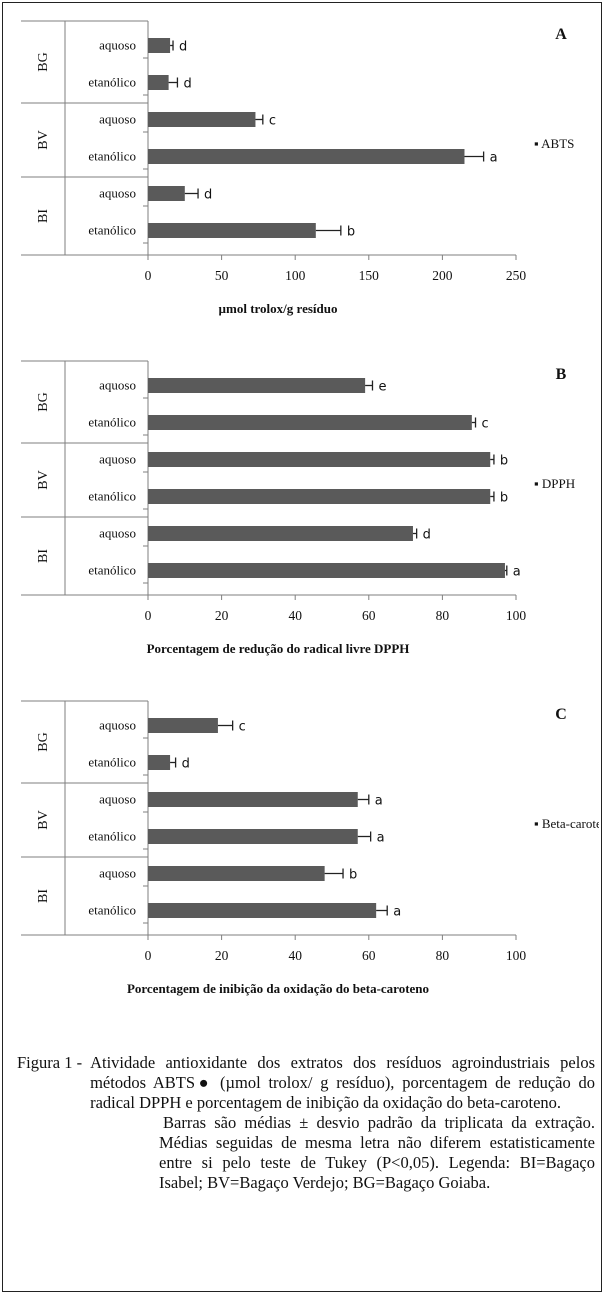  Describe the element at coordinates (561, 374) in the screenshot. I see `panel-letter: B` at that location.